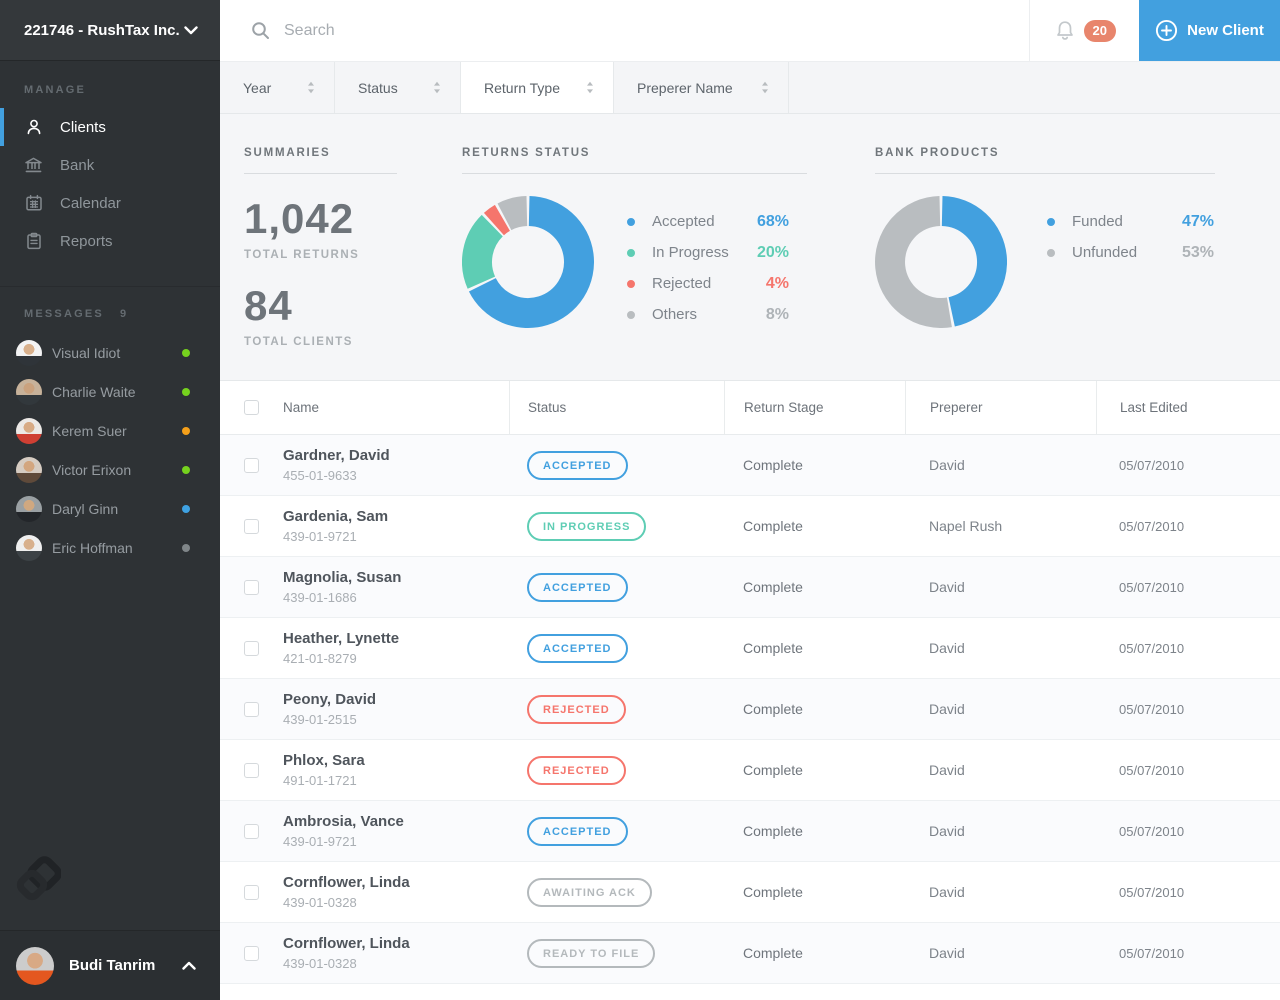  I want to click on column-header-name: Name, so click(394, 407).